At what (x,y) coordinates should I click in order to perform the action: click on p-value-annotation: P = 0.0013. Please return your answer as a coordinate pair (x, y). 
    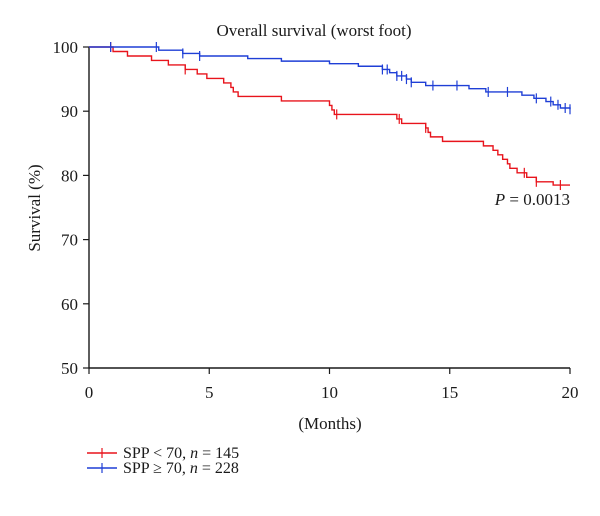
    Looking at the image, I should click on (532, 199).